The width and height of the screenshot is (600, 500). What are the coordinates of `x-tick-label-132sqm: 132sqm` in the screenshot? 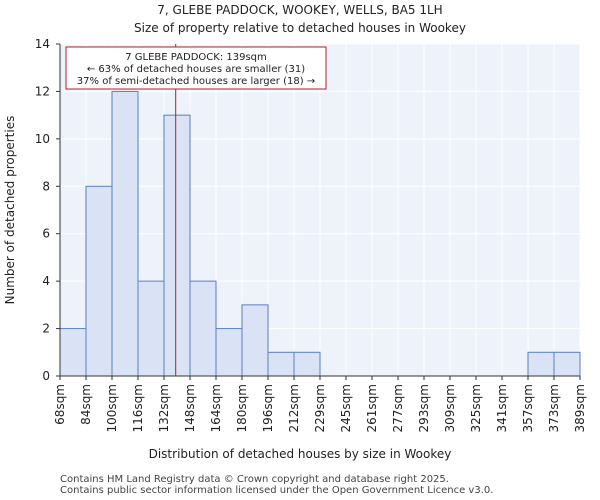 It's located at (164, 408).